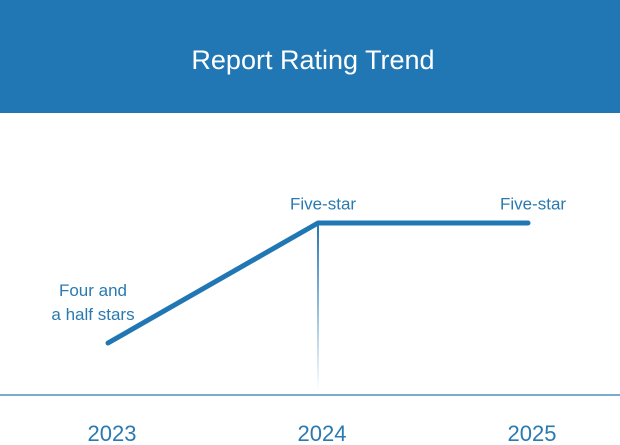  What do you see at coordinates (318, 306) in the screenshot?
I see `drop-line` at bounding box center [318, 306].